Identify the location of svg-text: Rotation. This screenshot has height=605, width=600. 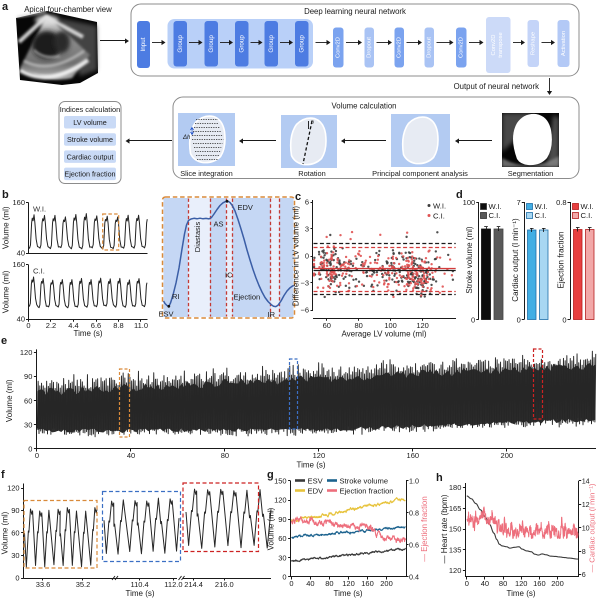
(312, 173).